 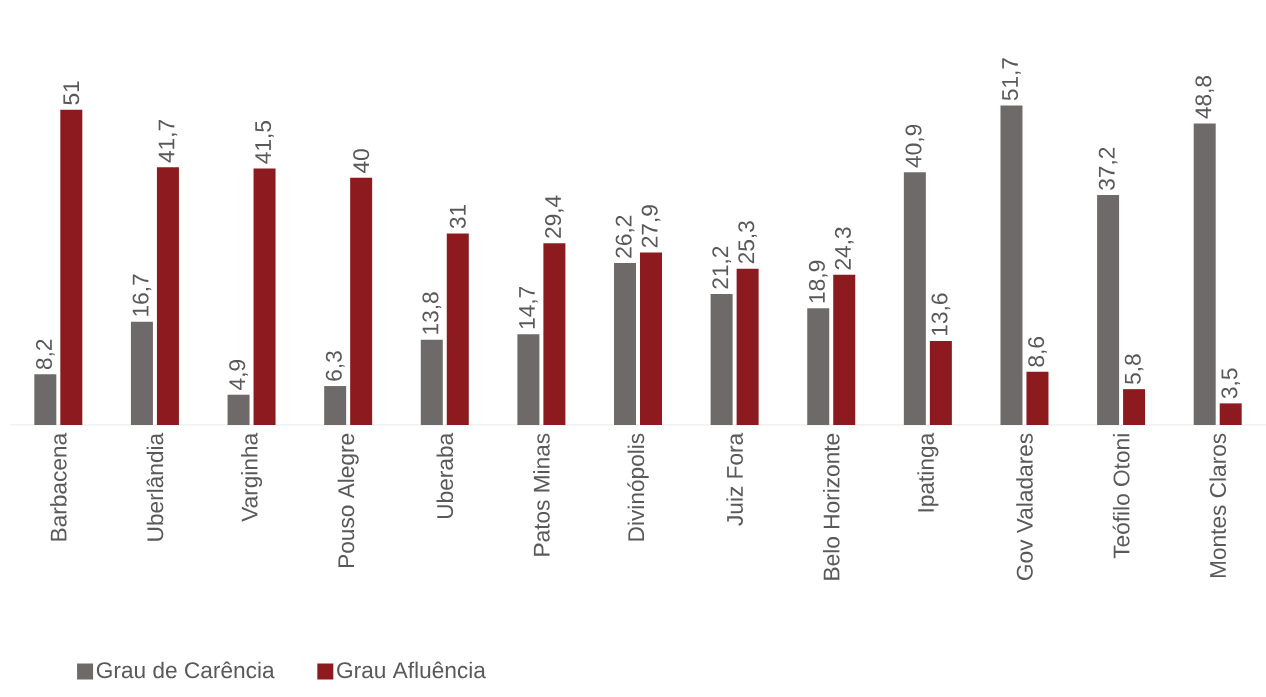 What do you see at coordinates (155, 486) in the screenshot?
I see `x-tick-label: Uberlândia` at bounding box center [155, 486].